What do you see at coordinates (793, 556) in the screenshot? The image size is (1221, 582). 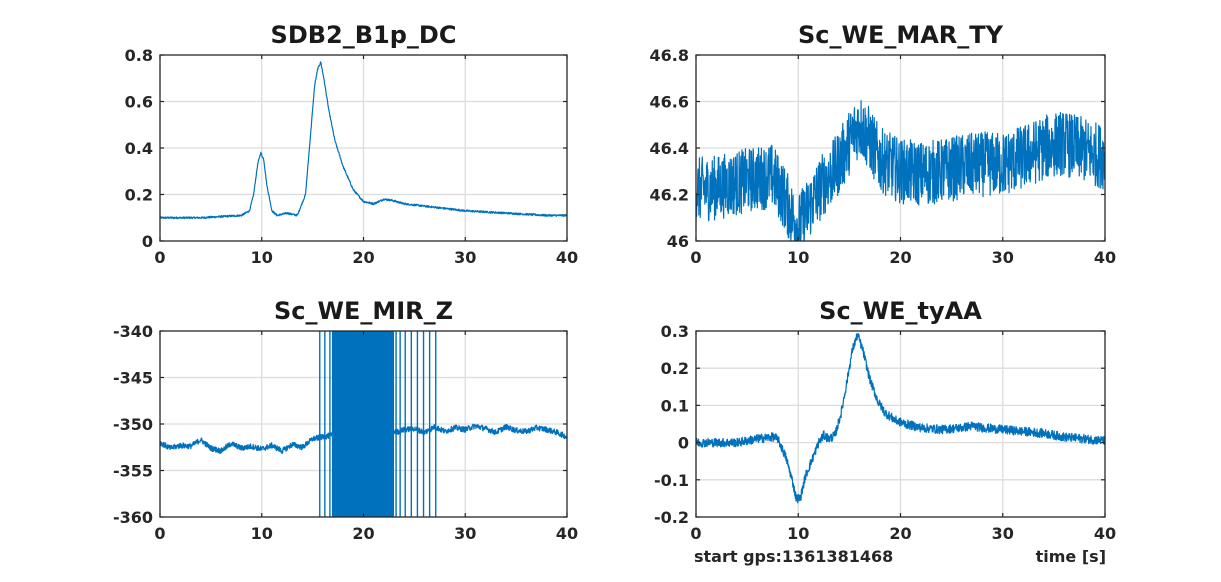 I see `start-gps-label: start gps:1361381468` at bounding box center [793, 556].